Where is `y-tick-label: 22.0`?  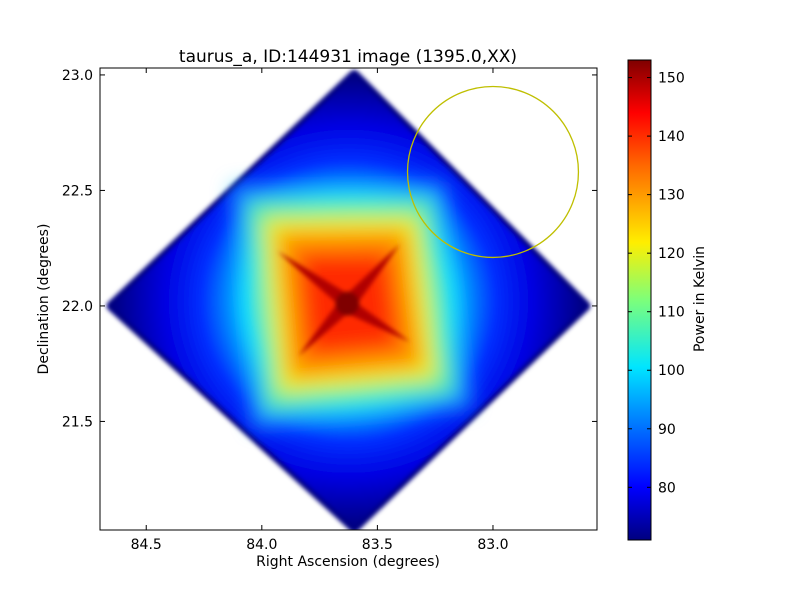
y-tick-label: 22.0 is located at coordinates (77, 307).